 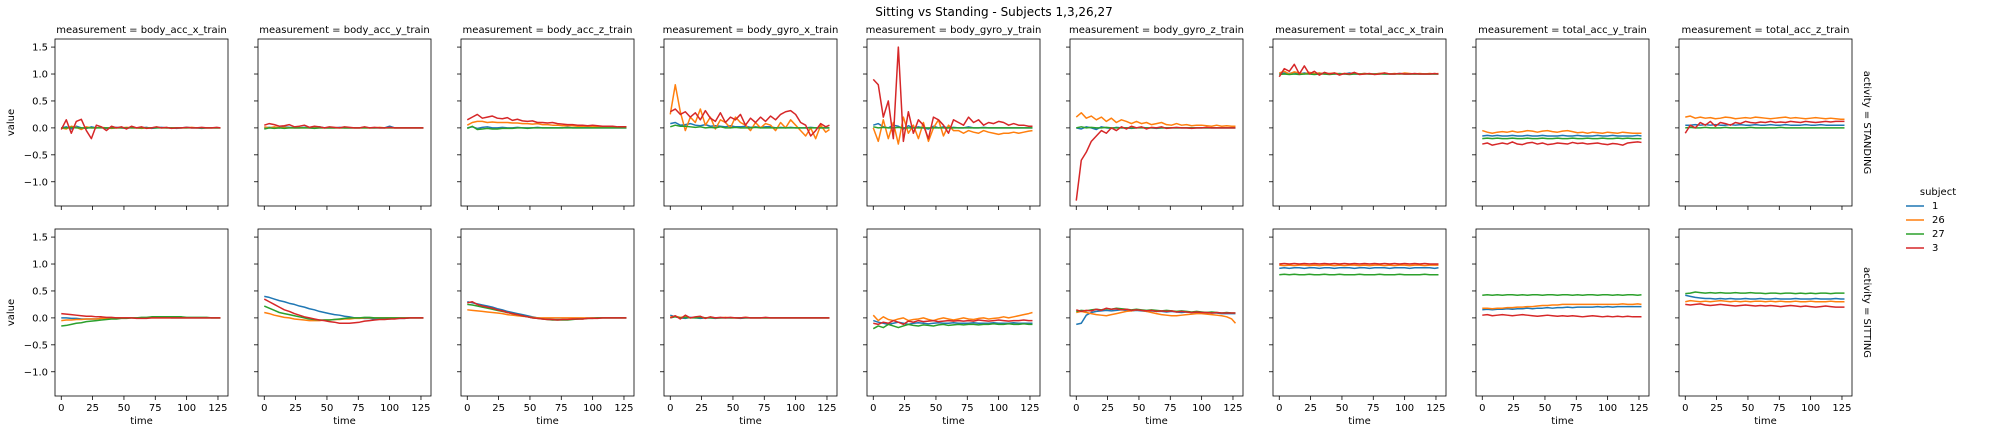 What do you see at coordinates (548, 30) in the screenshot?
I see `column-facet-label: measurement = body_acc_z_train` at bounding box center [548, 30].